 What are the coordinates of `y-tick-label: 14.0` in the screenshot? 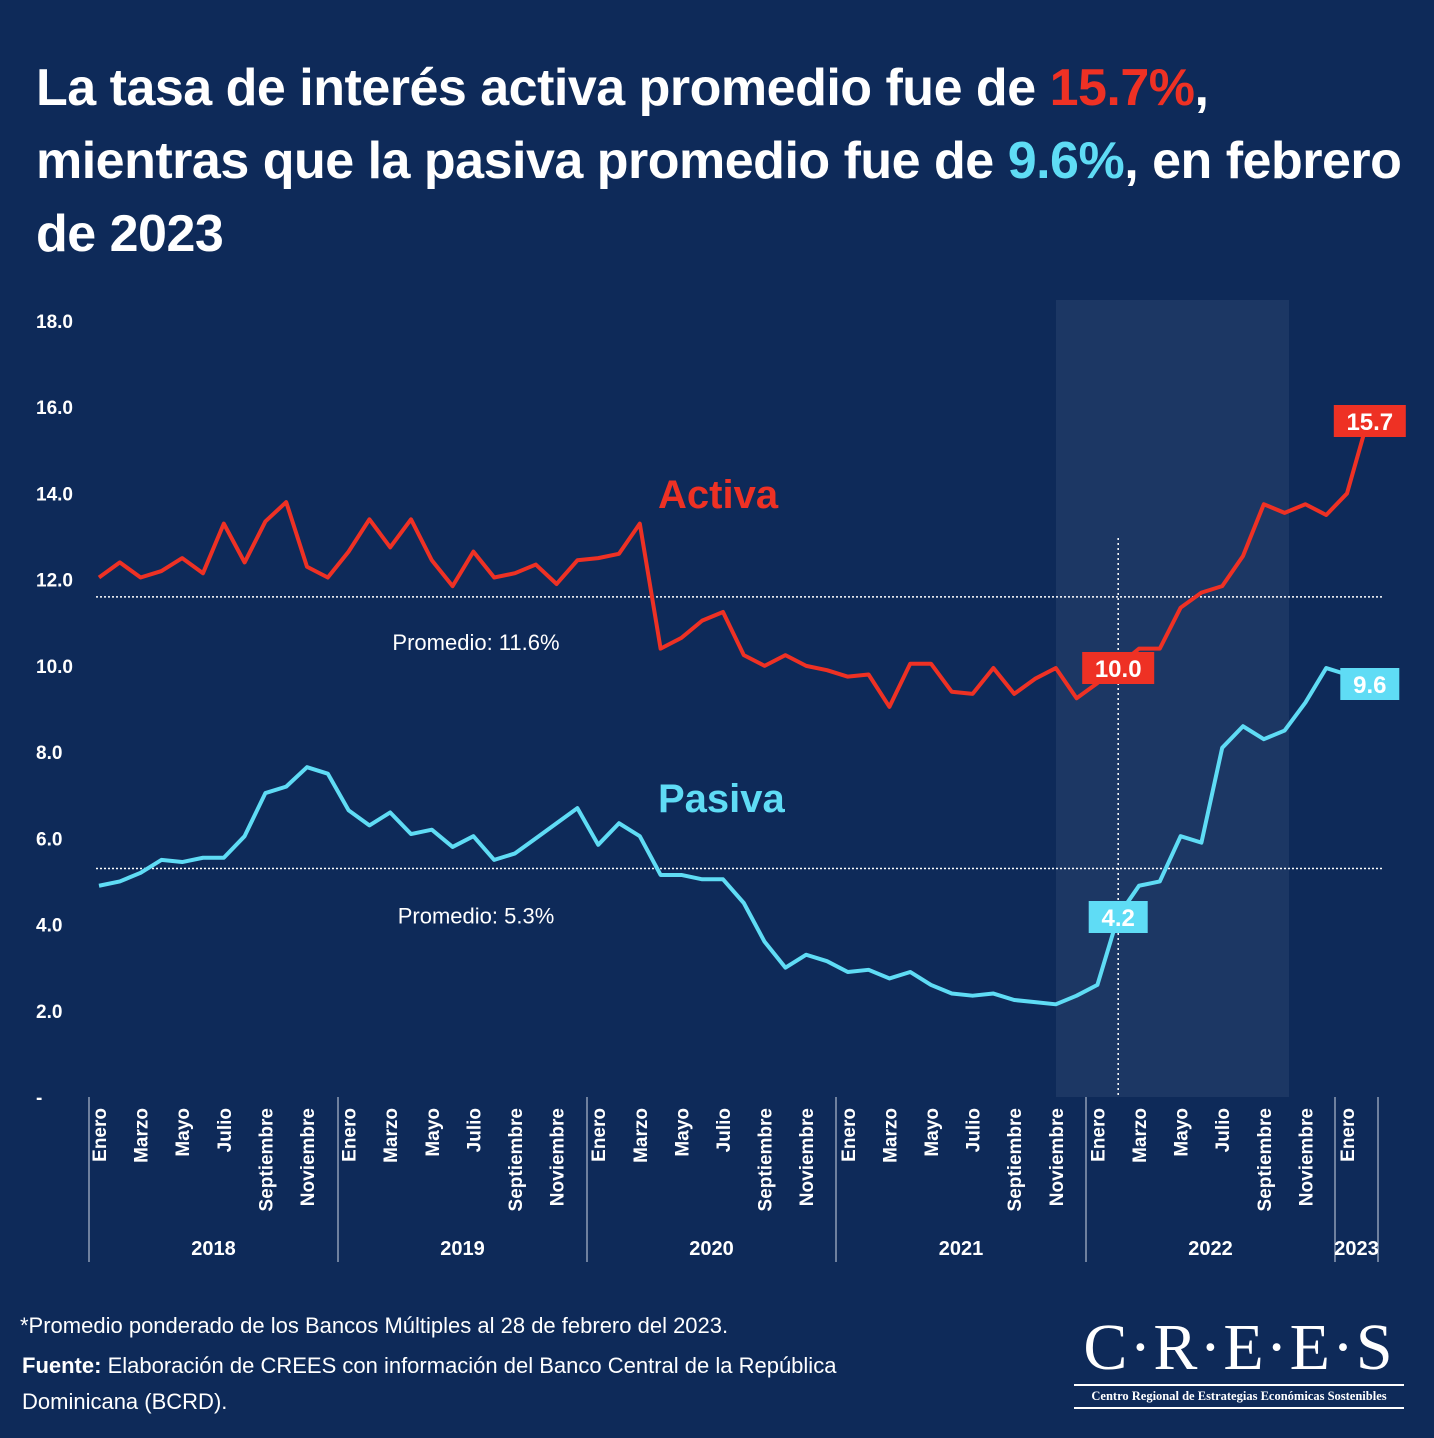 It's located at (54, 494).